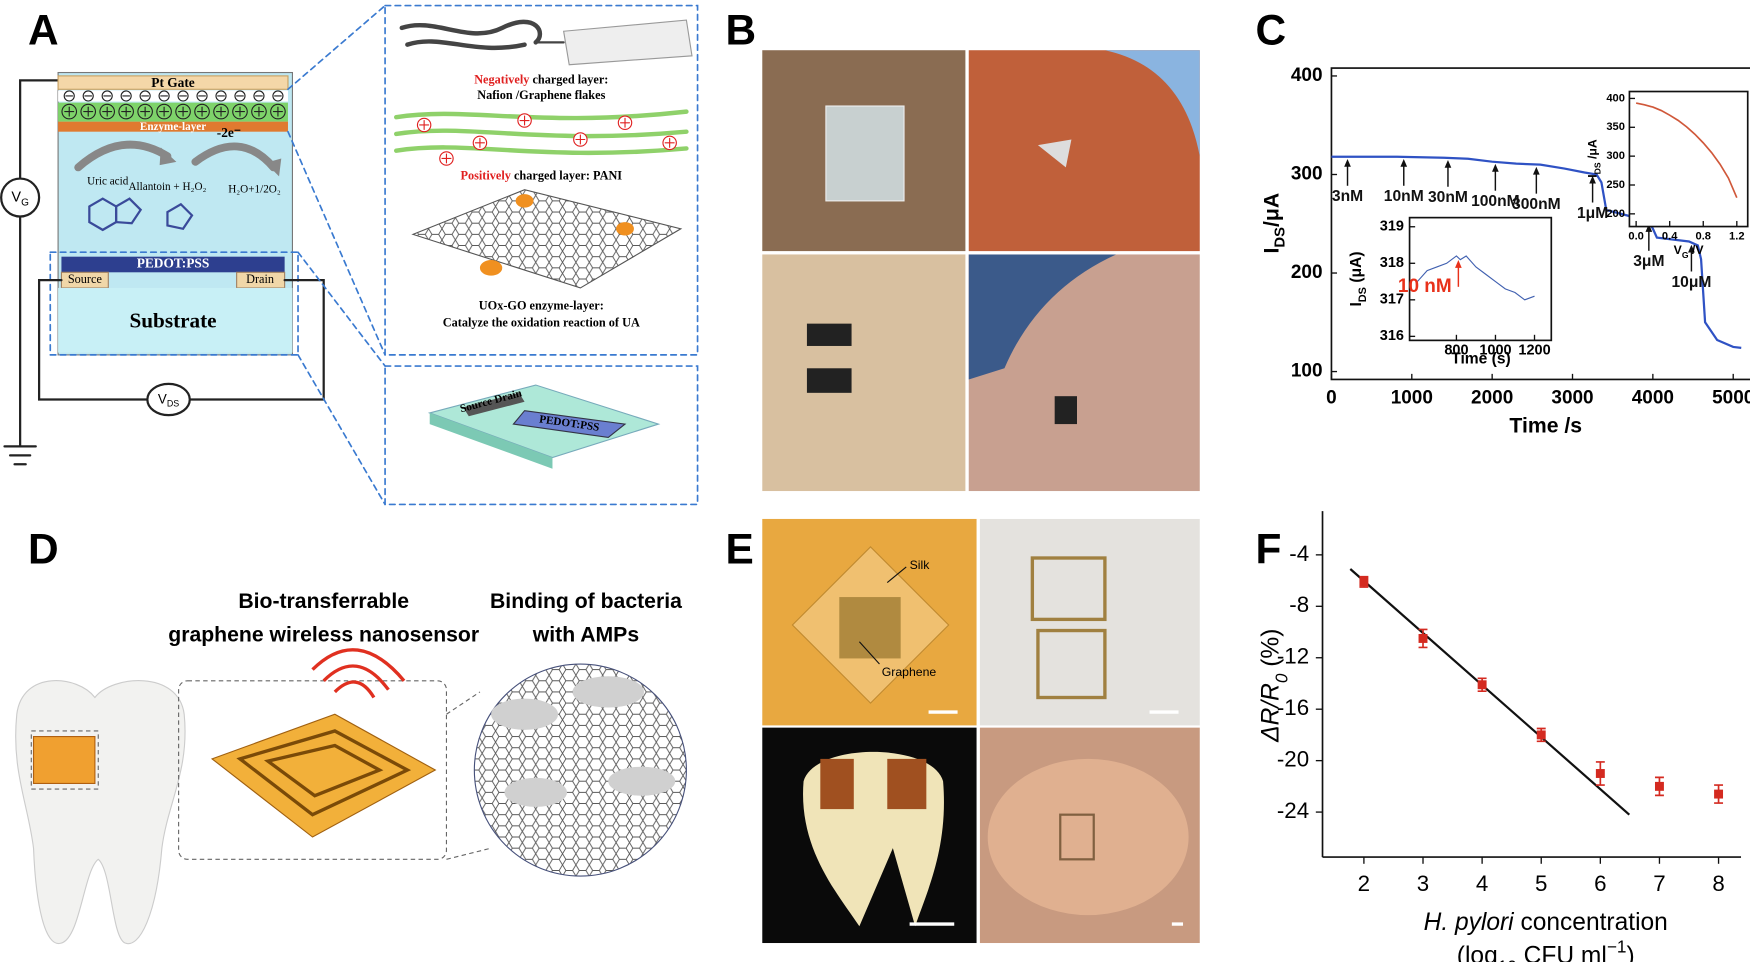  What do you see at coordinates (1392, 336) in the screenshot?
I see `y-tick-label: 316` at bounding box center [1392, 336].